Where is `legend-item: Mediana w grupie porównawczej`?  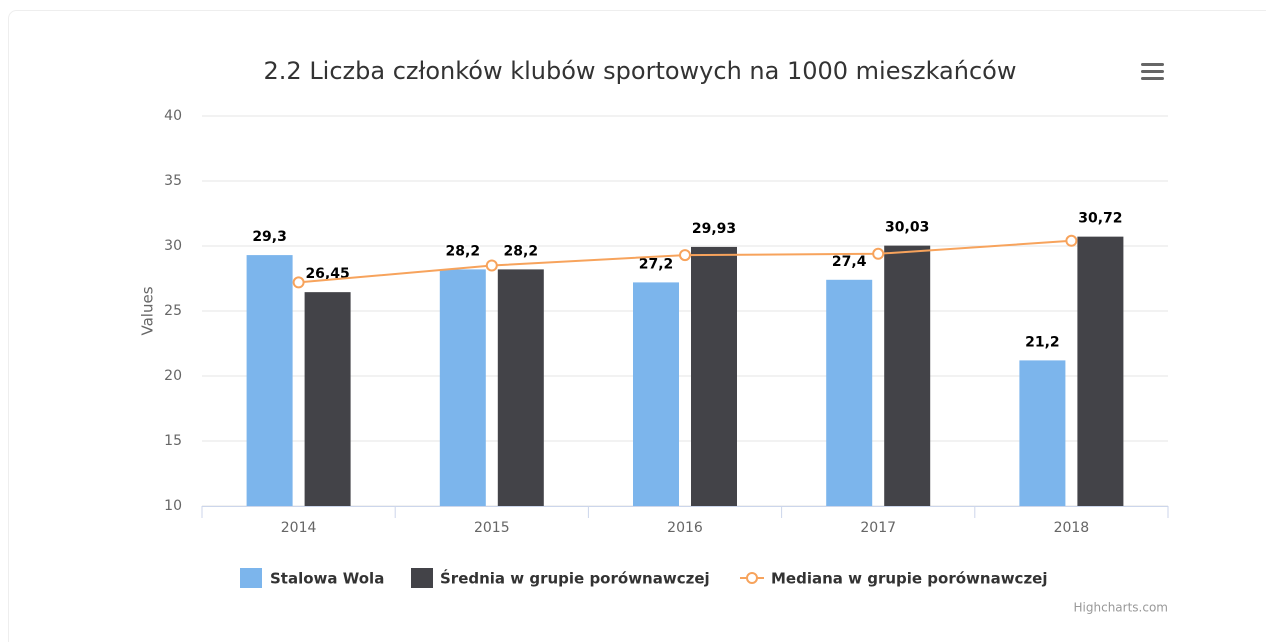 legend-item: Mediana w grupie porównawczej is located at coordinates (894, 579).